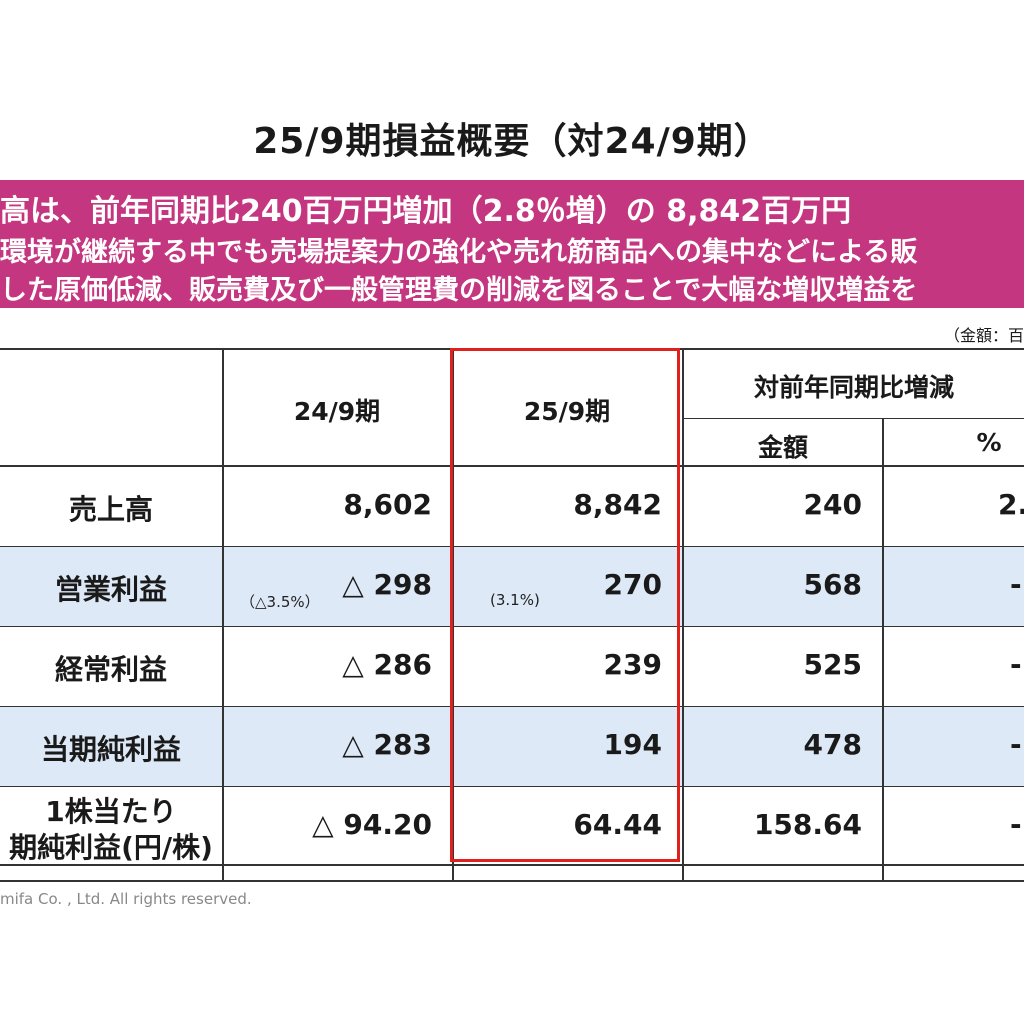  I want to click on eps-percent: -, so click(1016, 824).